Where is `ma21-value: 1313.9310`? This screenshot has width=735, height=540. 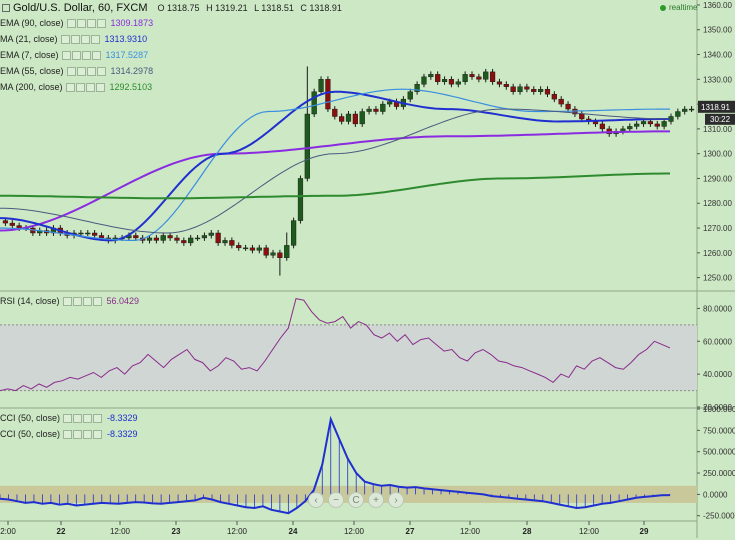
ma21-value: 1313.9310 is located at coordinates (126, 39).